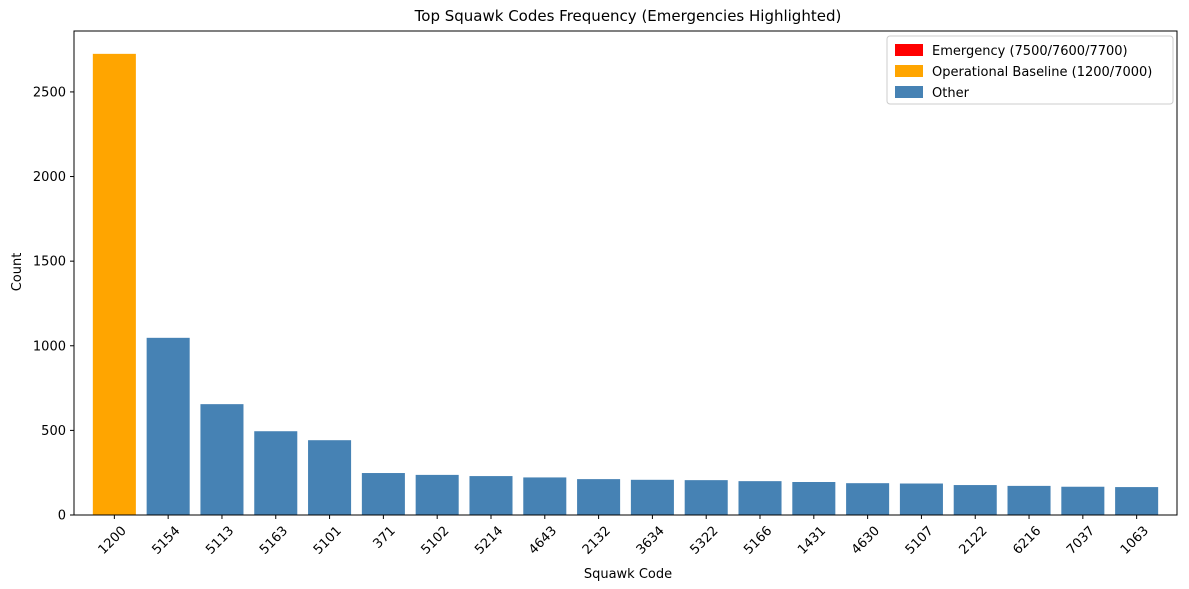  Describe the element at coordinates (53, 431) in the screenshot. I see `y-tick-label: 500` at that location.